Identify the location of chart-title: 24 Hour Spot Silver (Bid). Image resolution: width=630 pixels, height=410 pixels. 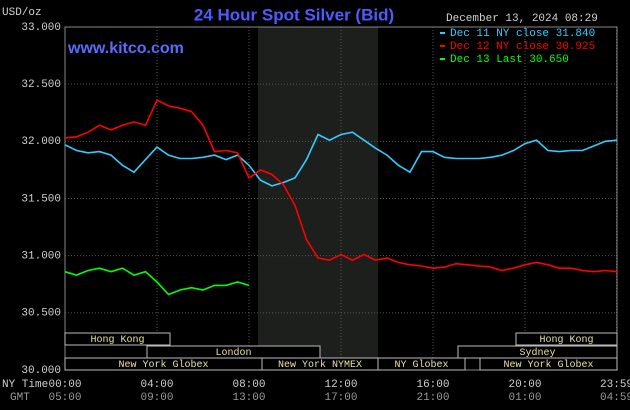
(294, 14).